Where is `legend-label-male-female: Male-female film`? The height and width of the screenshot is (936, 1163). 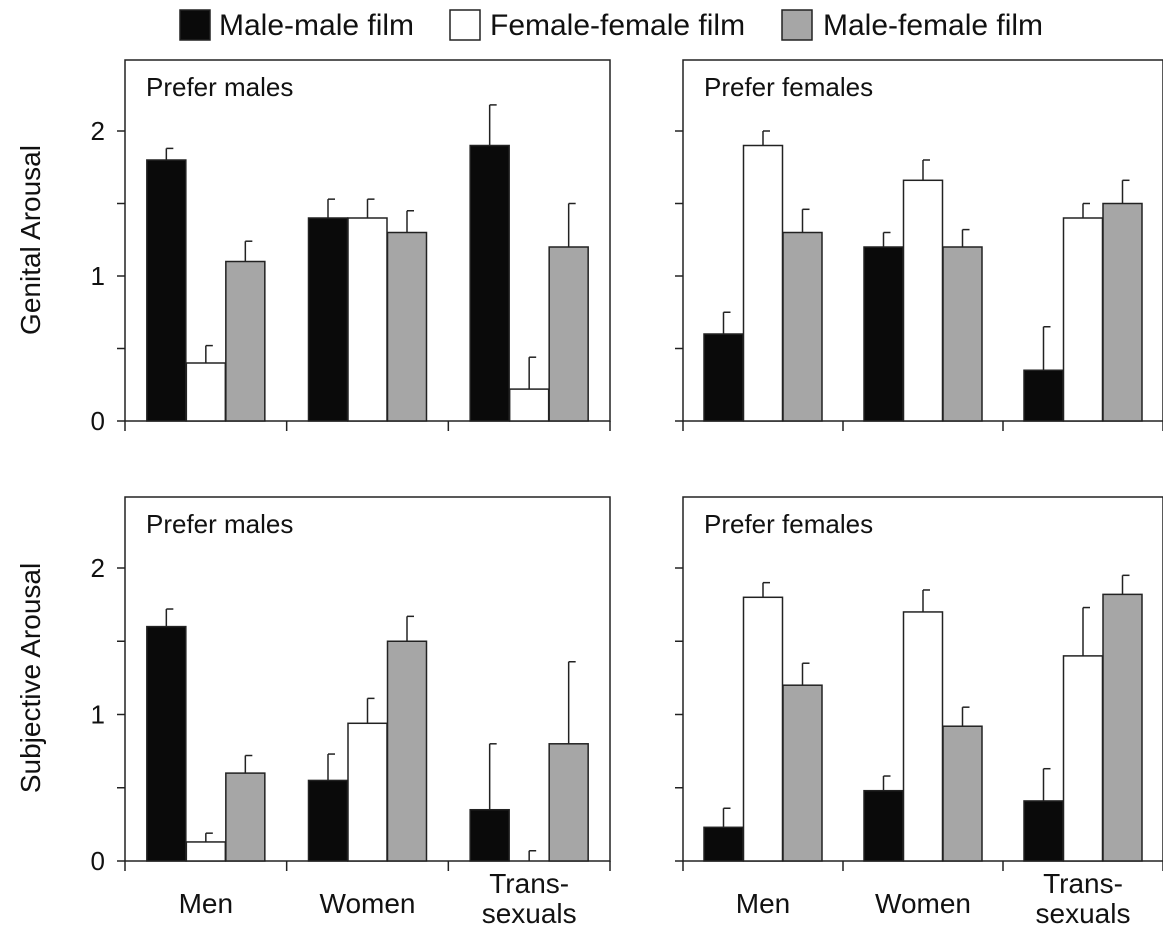 legend-label-male-female: Male-female film is located at coordinates (933, 25).